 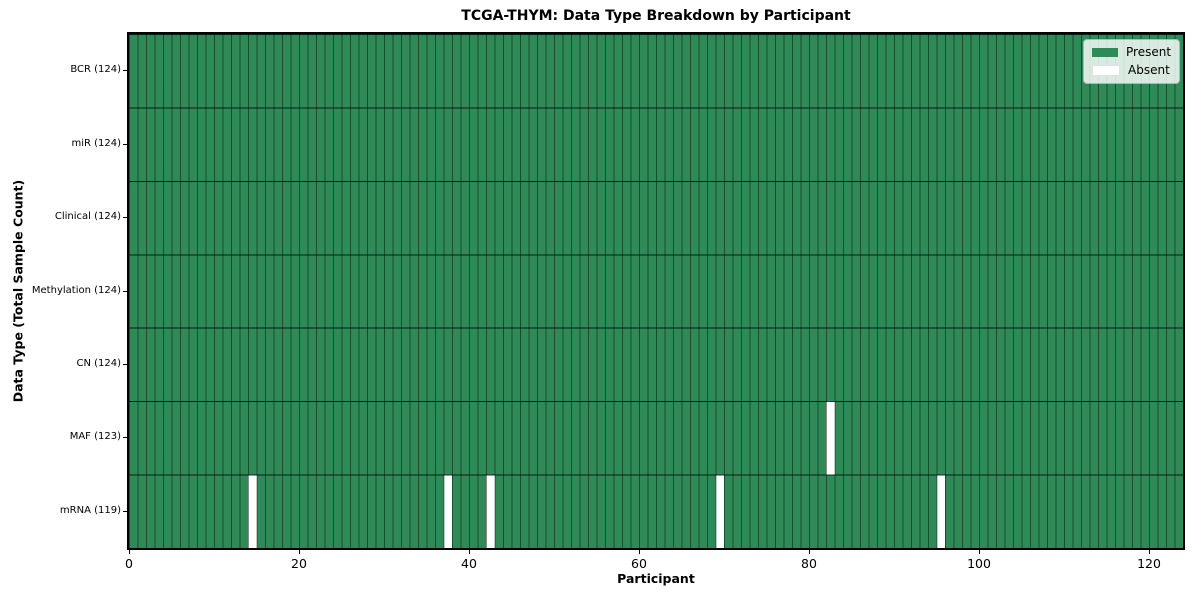 What do you see at coordinates (639, 563) in the screenshot?
I see `x-tick-label: 60` at bounding box center [639, 563].